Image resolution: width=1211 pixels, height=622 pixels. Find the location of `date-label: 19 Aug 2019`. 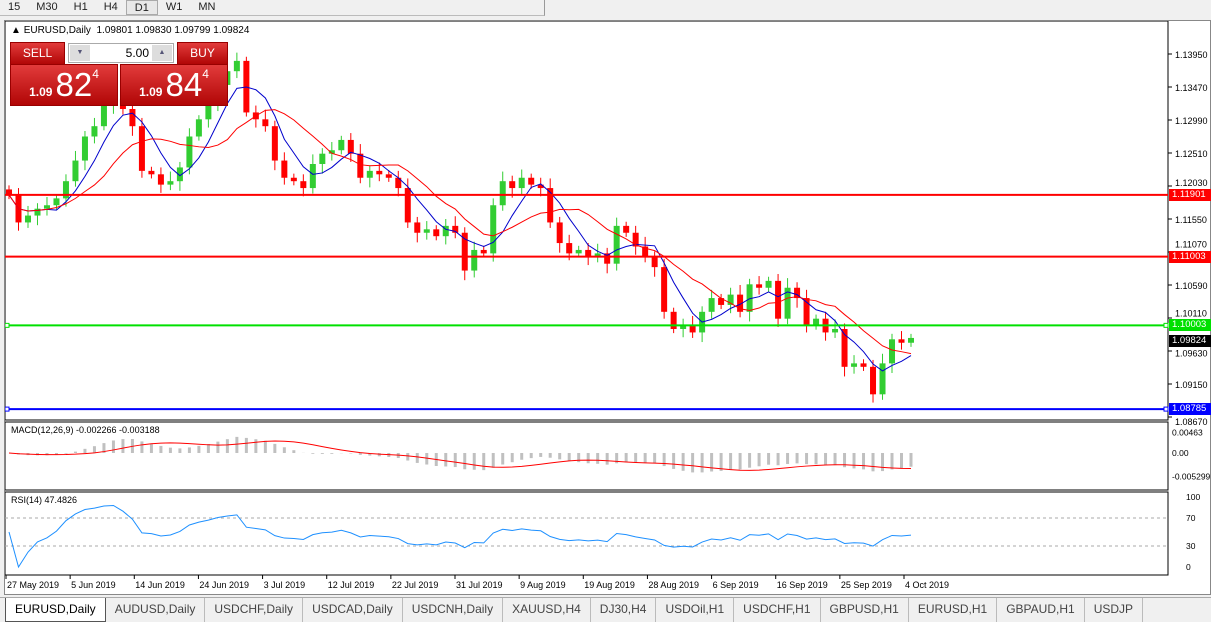

date-label: 19 Aug 2019 is located at coordinates (609, 585).